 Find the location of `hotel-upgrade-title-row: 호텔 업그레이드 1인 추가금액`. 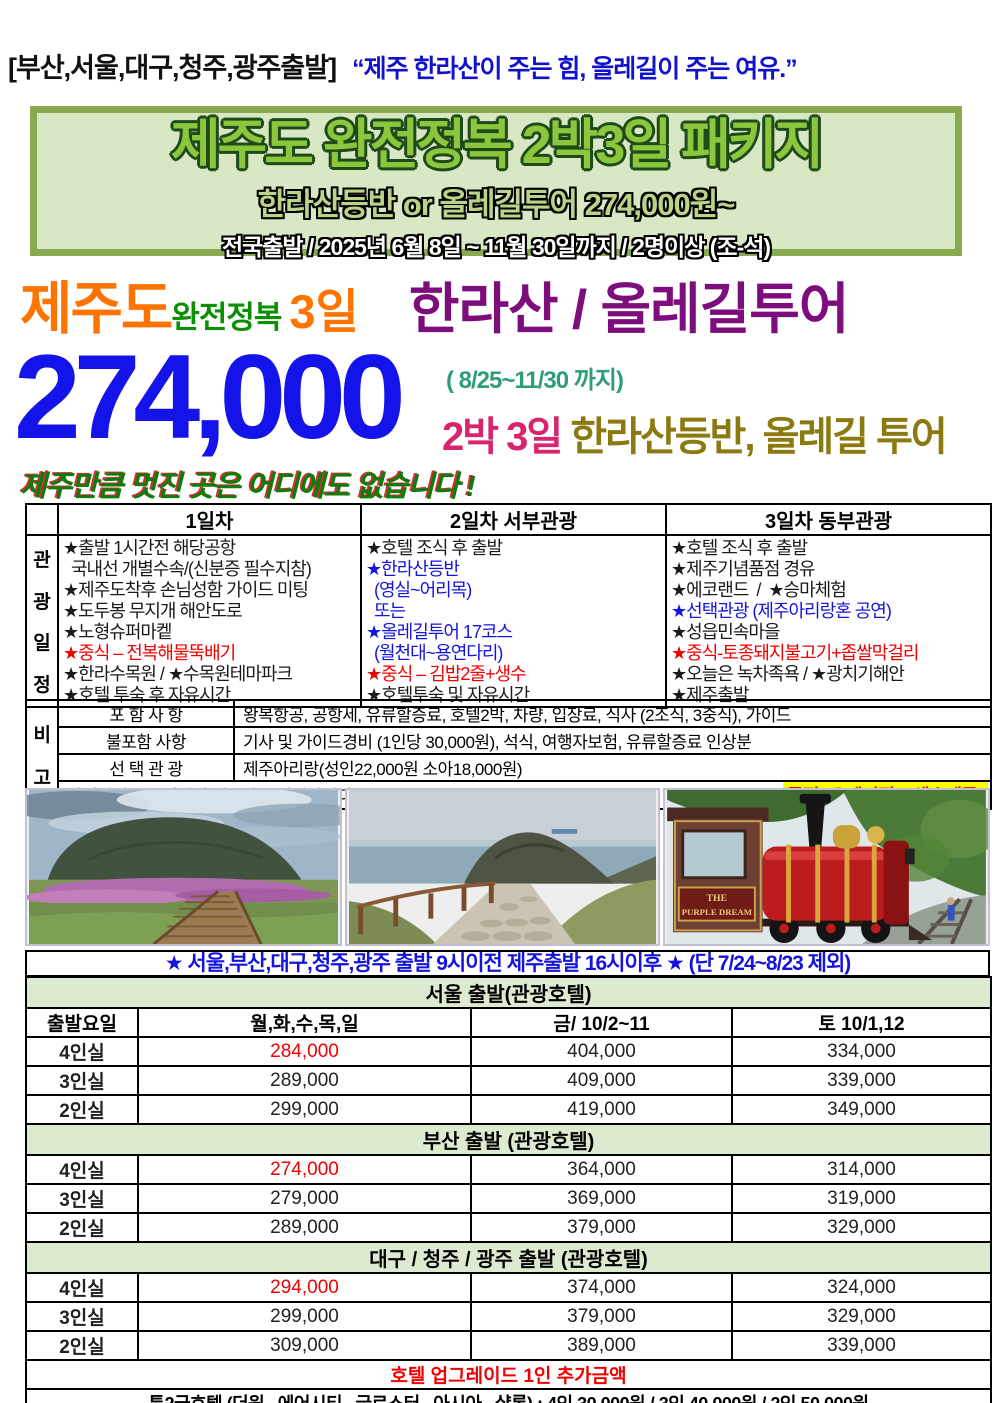

hotel-upgrade-title-row: 호텔 업그레이드 1인 추가금액 is located at coordinates (508, 1374).